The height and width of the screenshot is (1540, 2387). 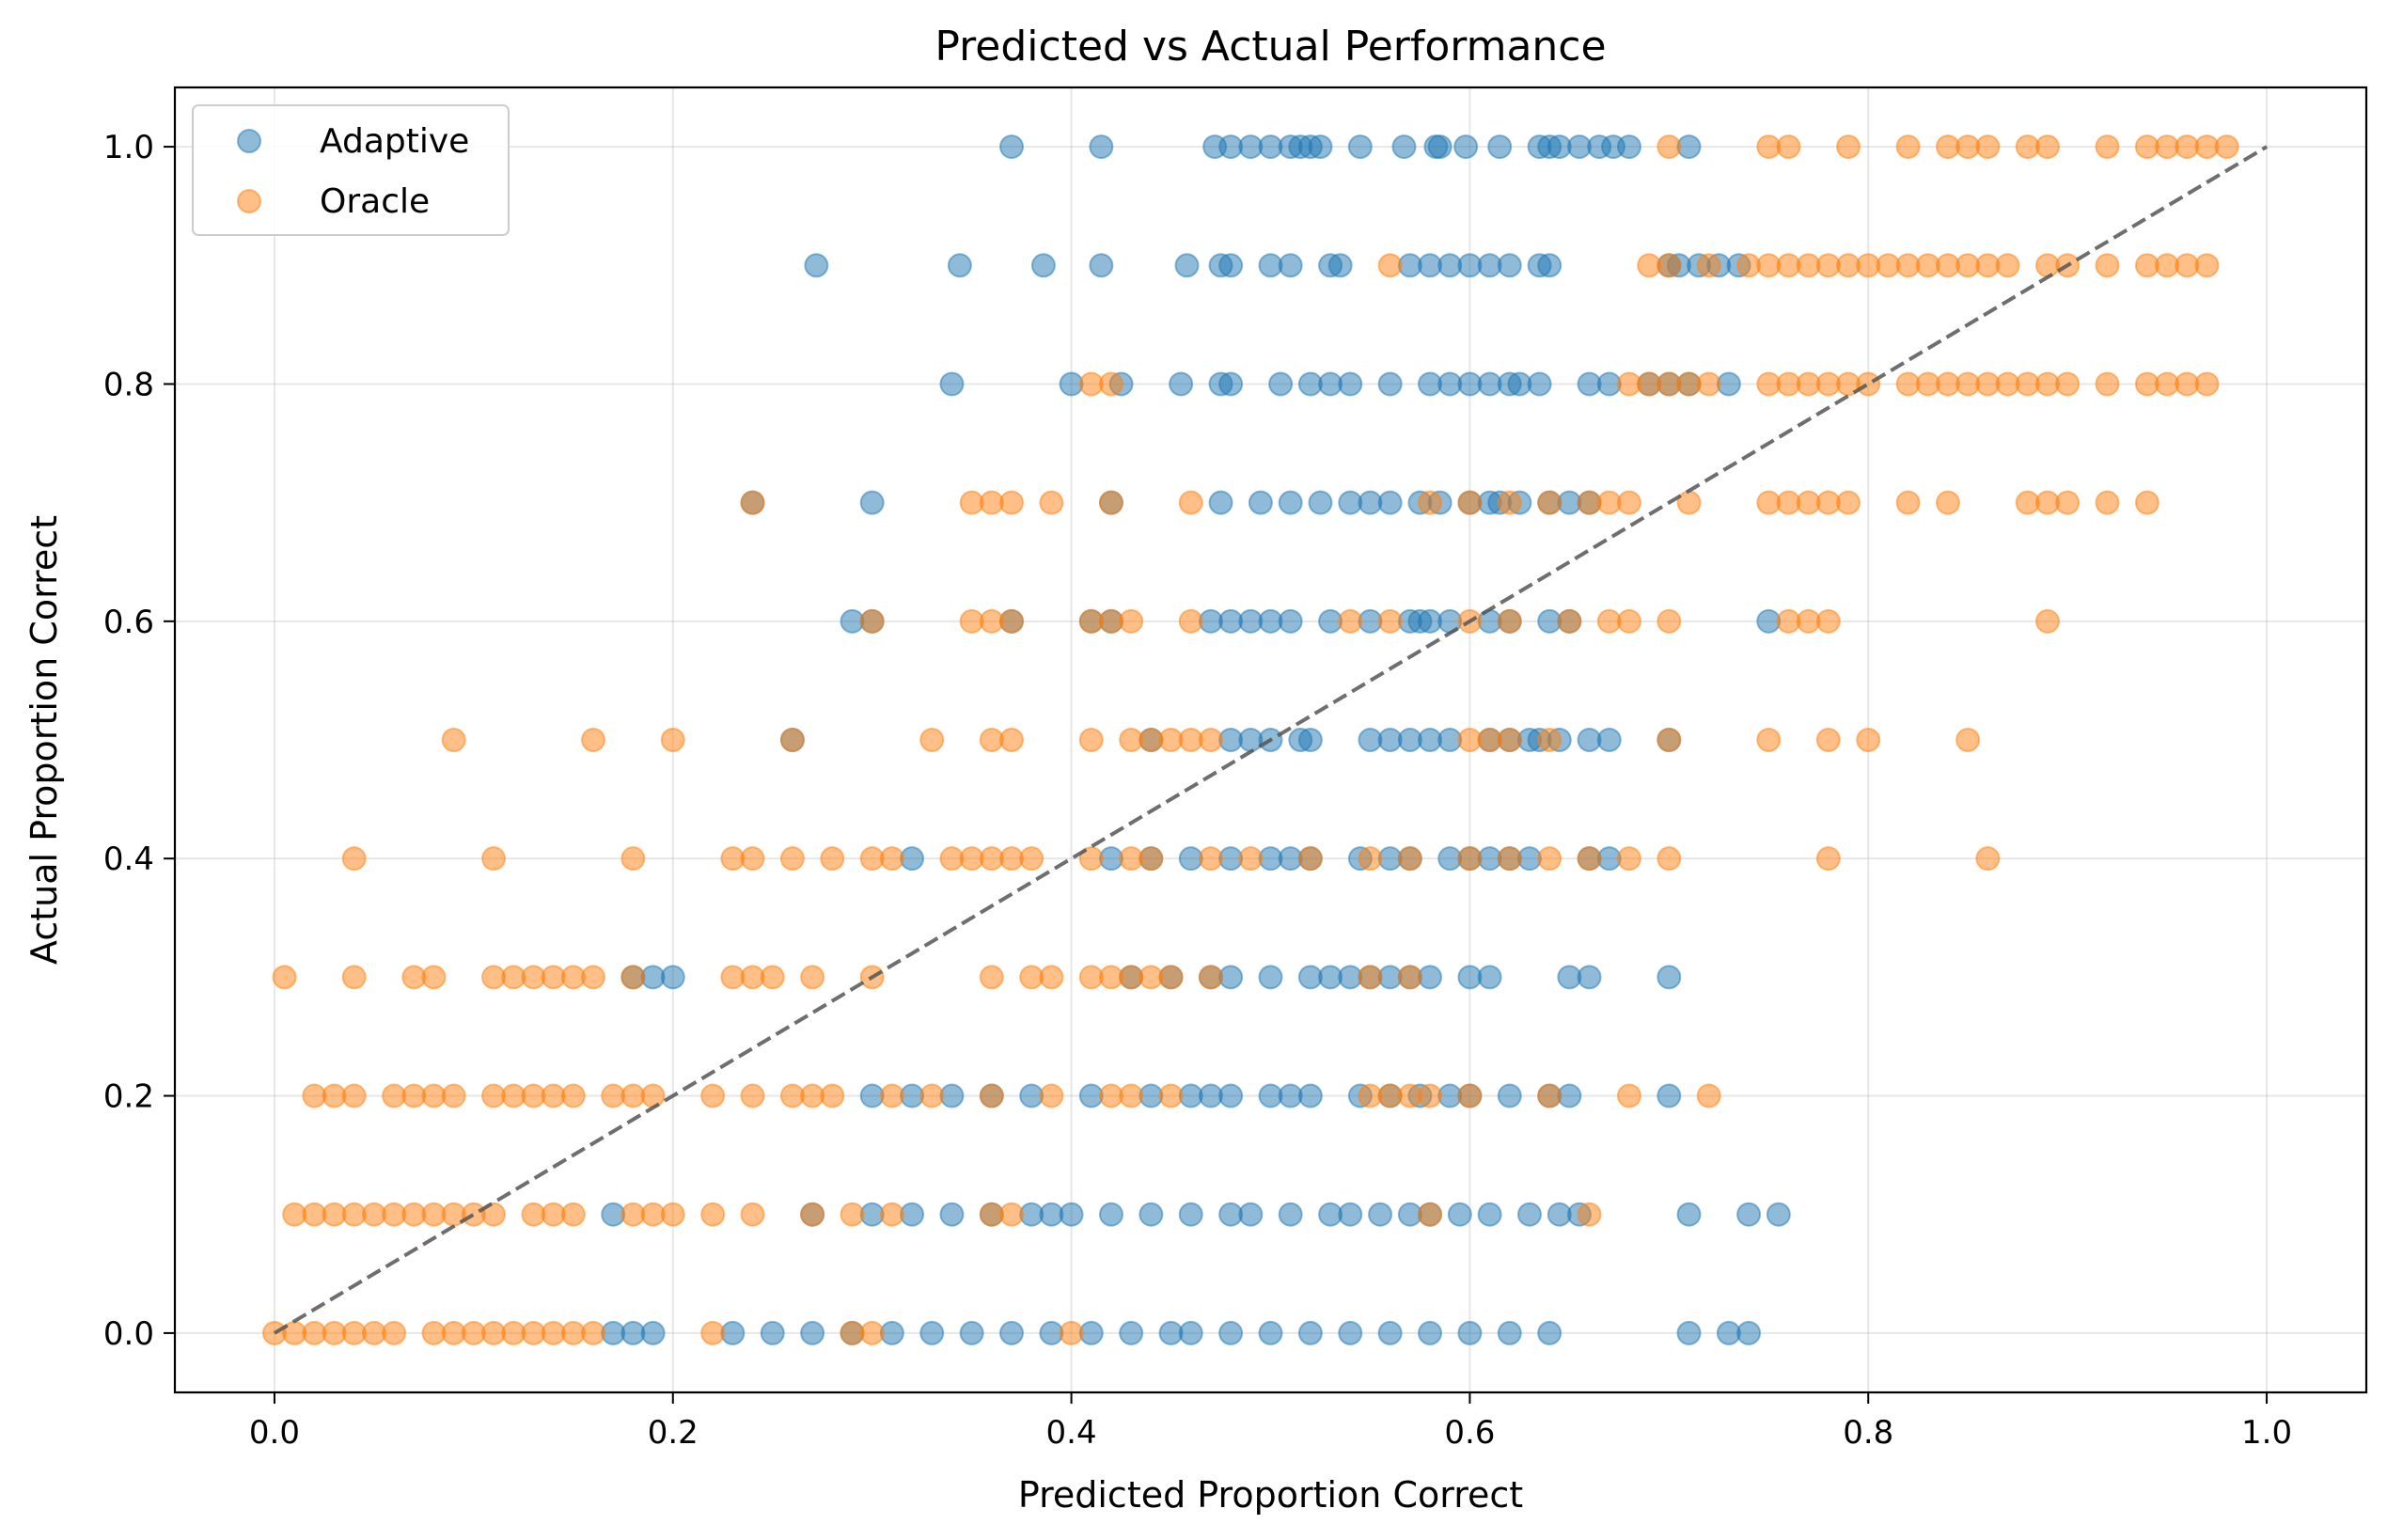 What do you see at coordinates (1071, 1433) in the screenshot?
I see `x-tick-label: 0.4` at bounding box center [1071, 1433].